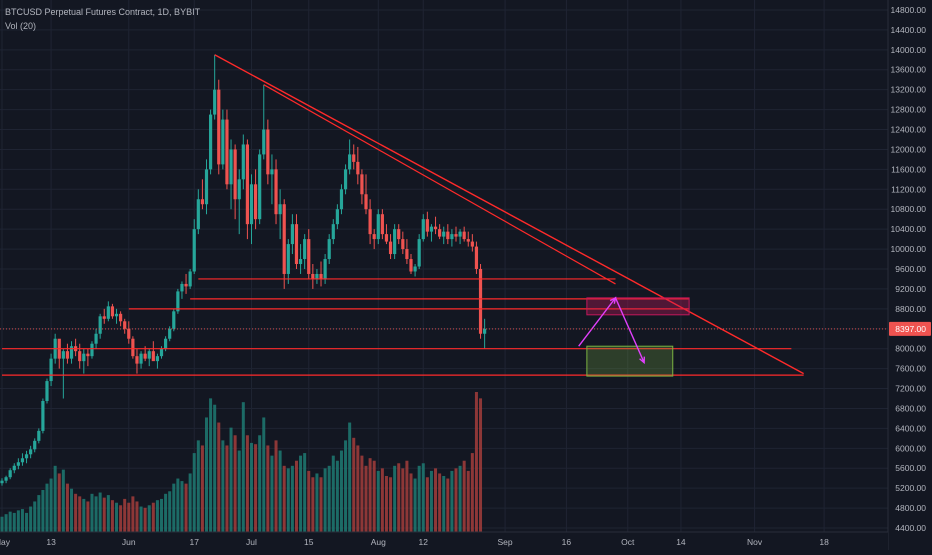 This screenshot has height=555, width=932. I want to click on time-tick-label: Nov, so click(755, 542).